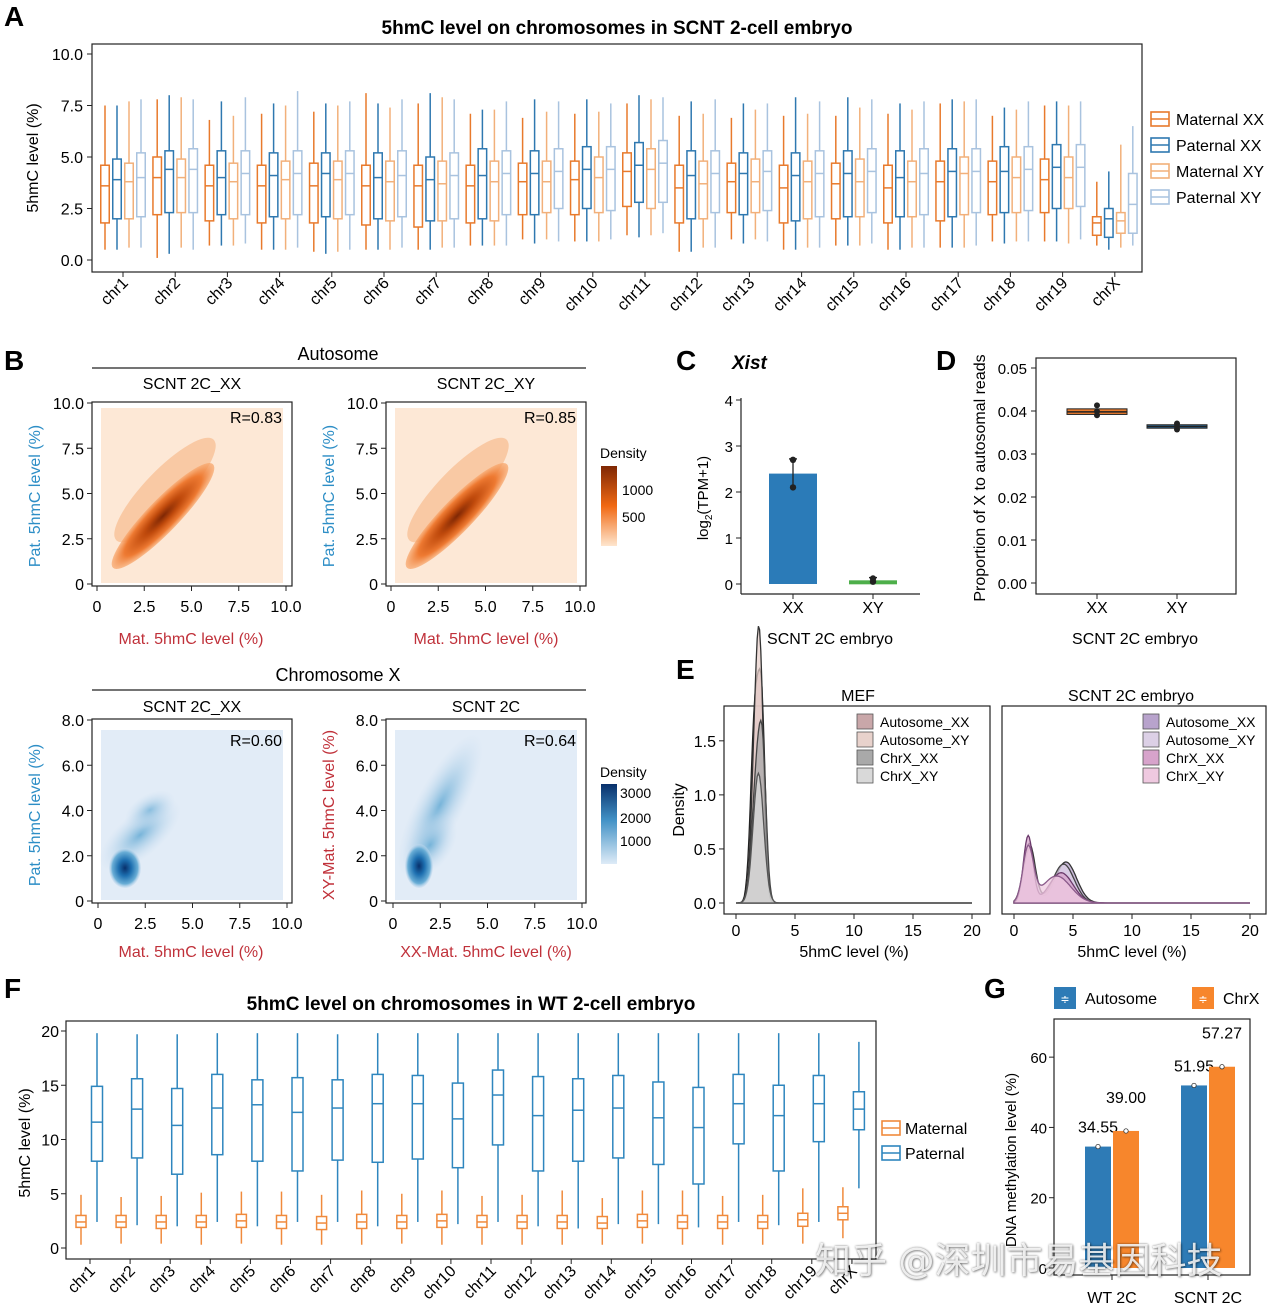  I want to click on legend-label: ChrX_XY, so click(1195, 776).